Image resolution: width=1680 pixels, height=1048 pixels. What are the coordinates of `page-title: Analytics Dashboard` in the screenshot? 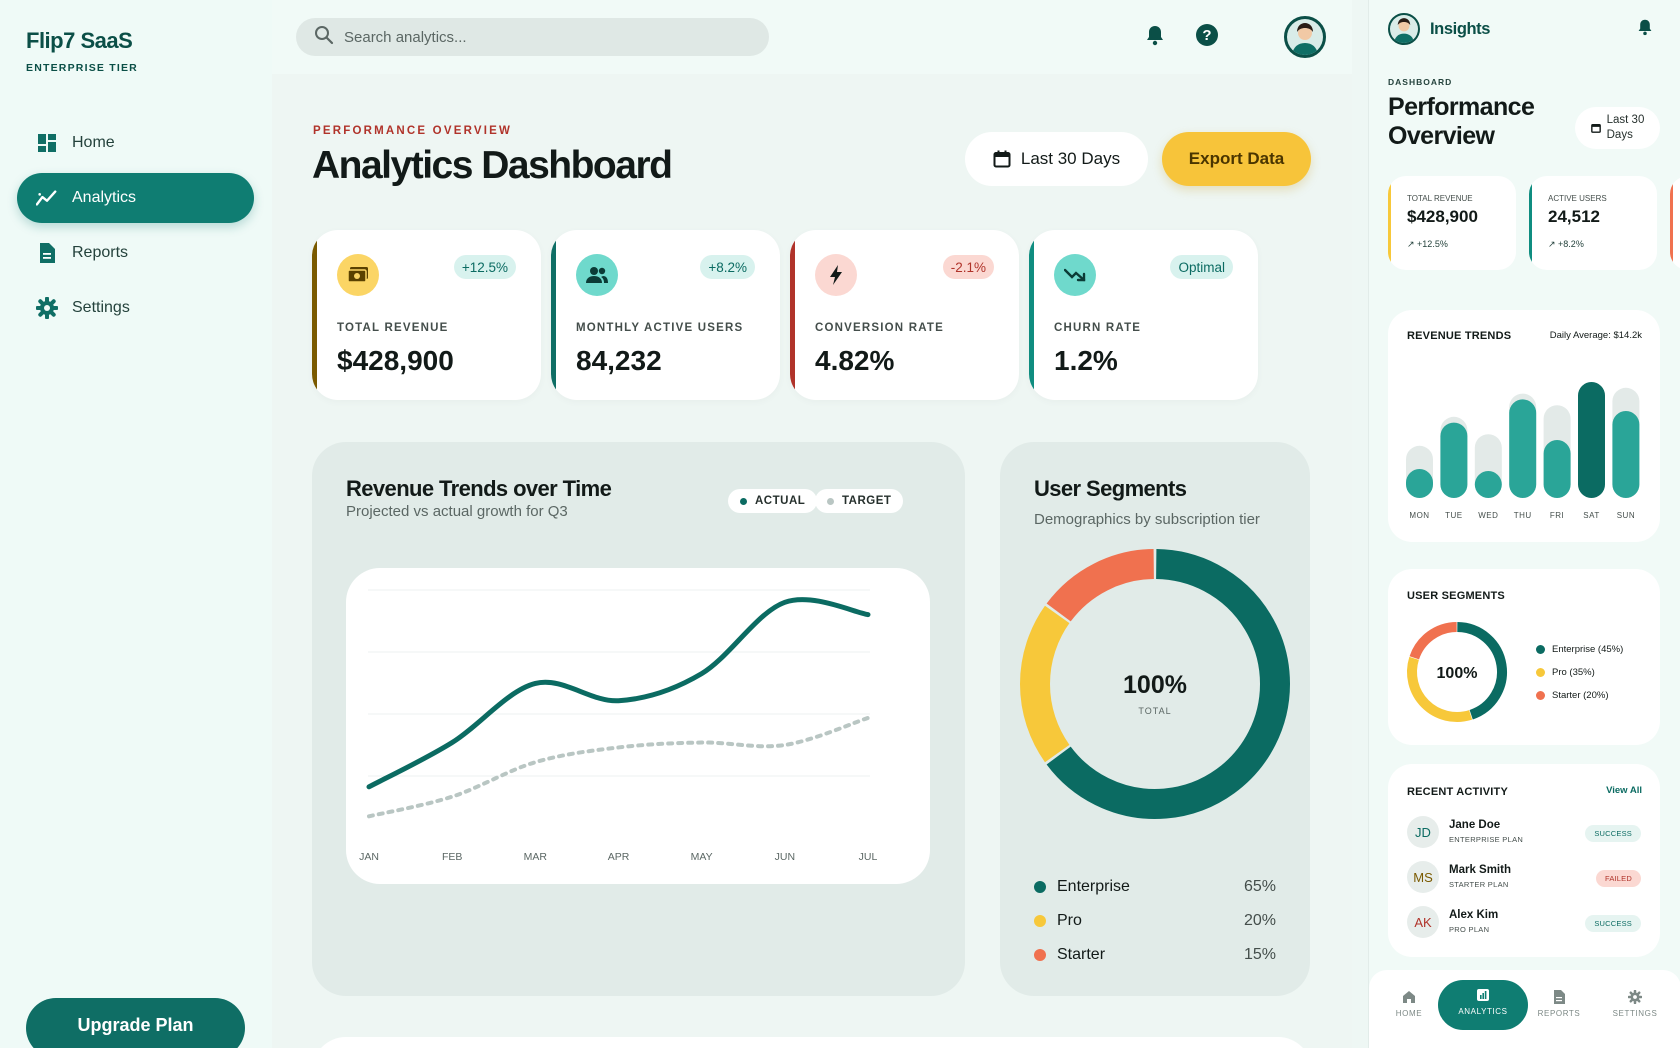 It's located at (492, 165).